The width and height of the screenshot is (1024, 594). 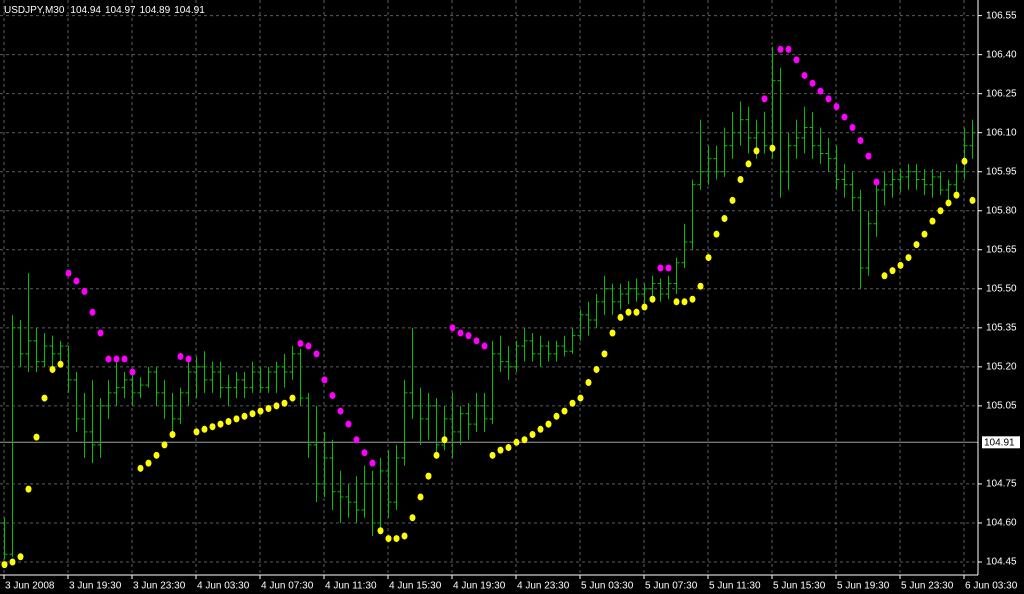 What do you see at coordinates (155, 10) in the screenshot?
I see `header-low: 104.89` at bounding box center [155, 10].